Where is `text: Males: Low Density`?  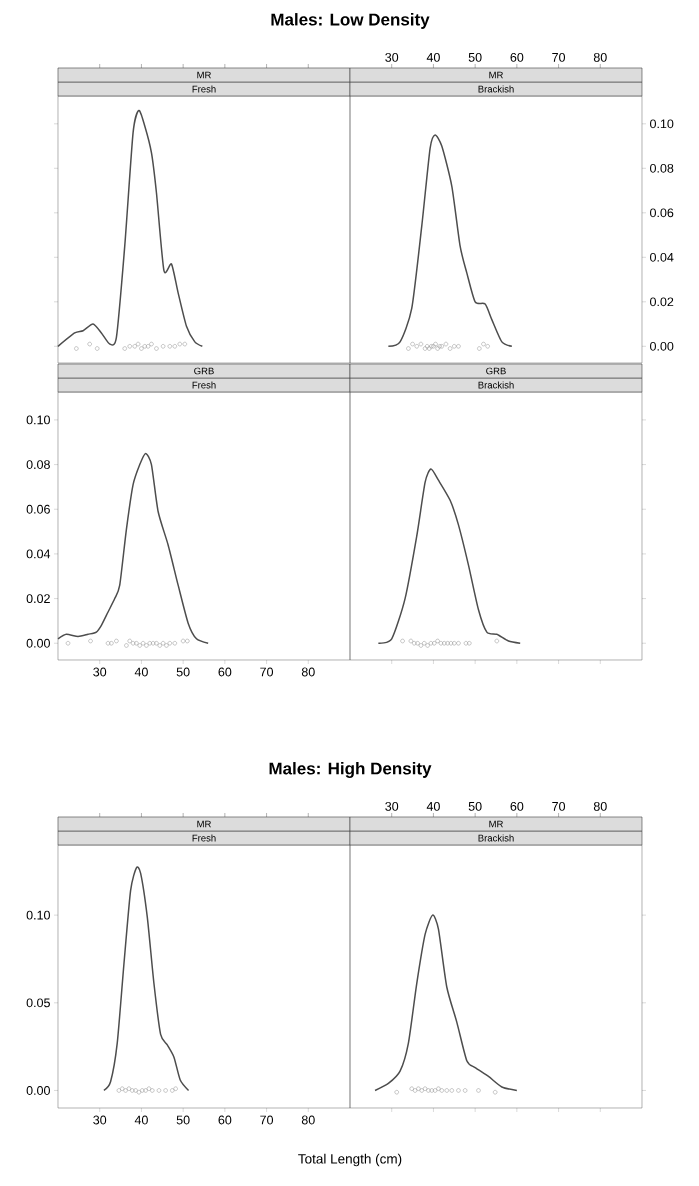
text: Males: Low Density is located at coordinates (350, 21).